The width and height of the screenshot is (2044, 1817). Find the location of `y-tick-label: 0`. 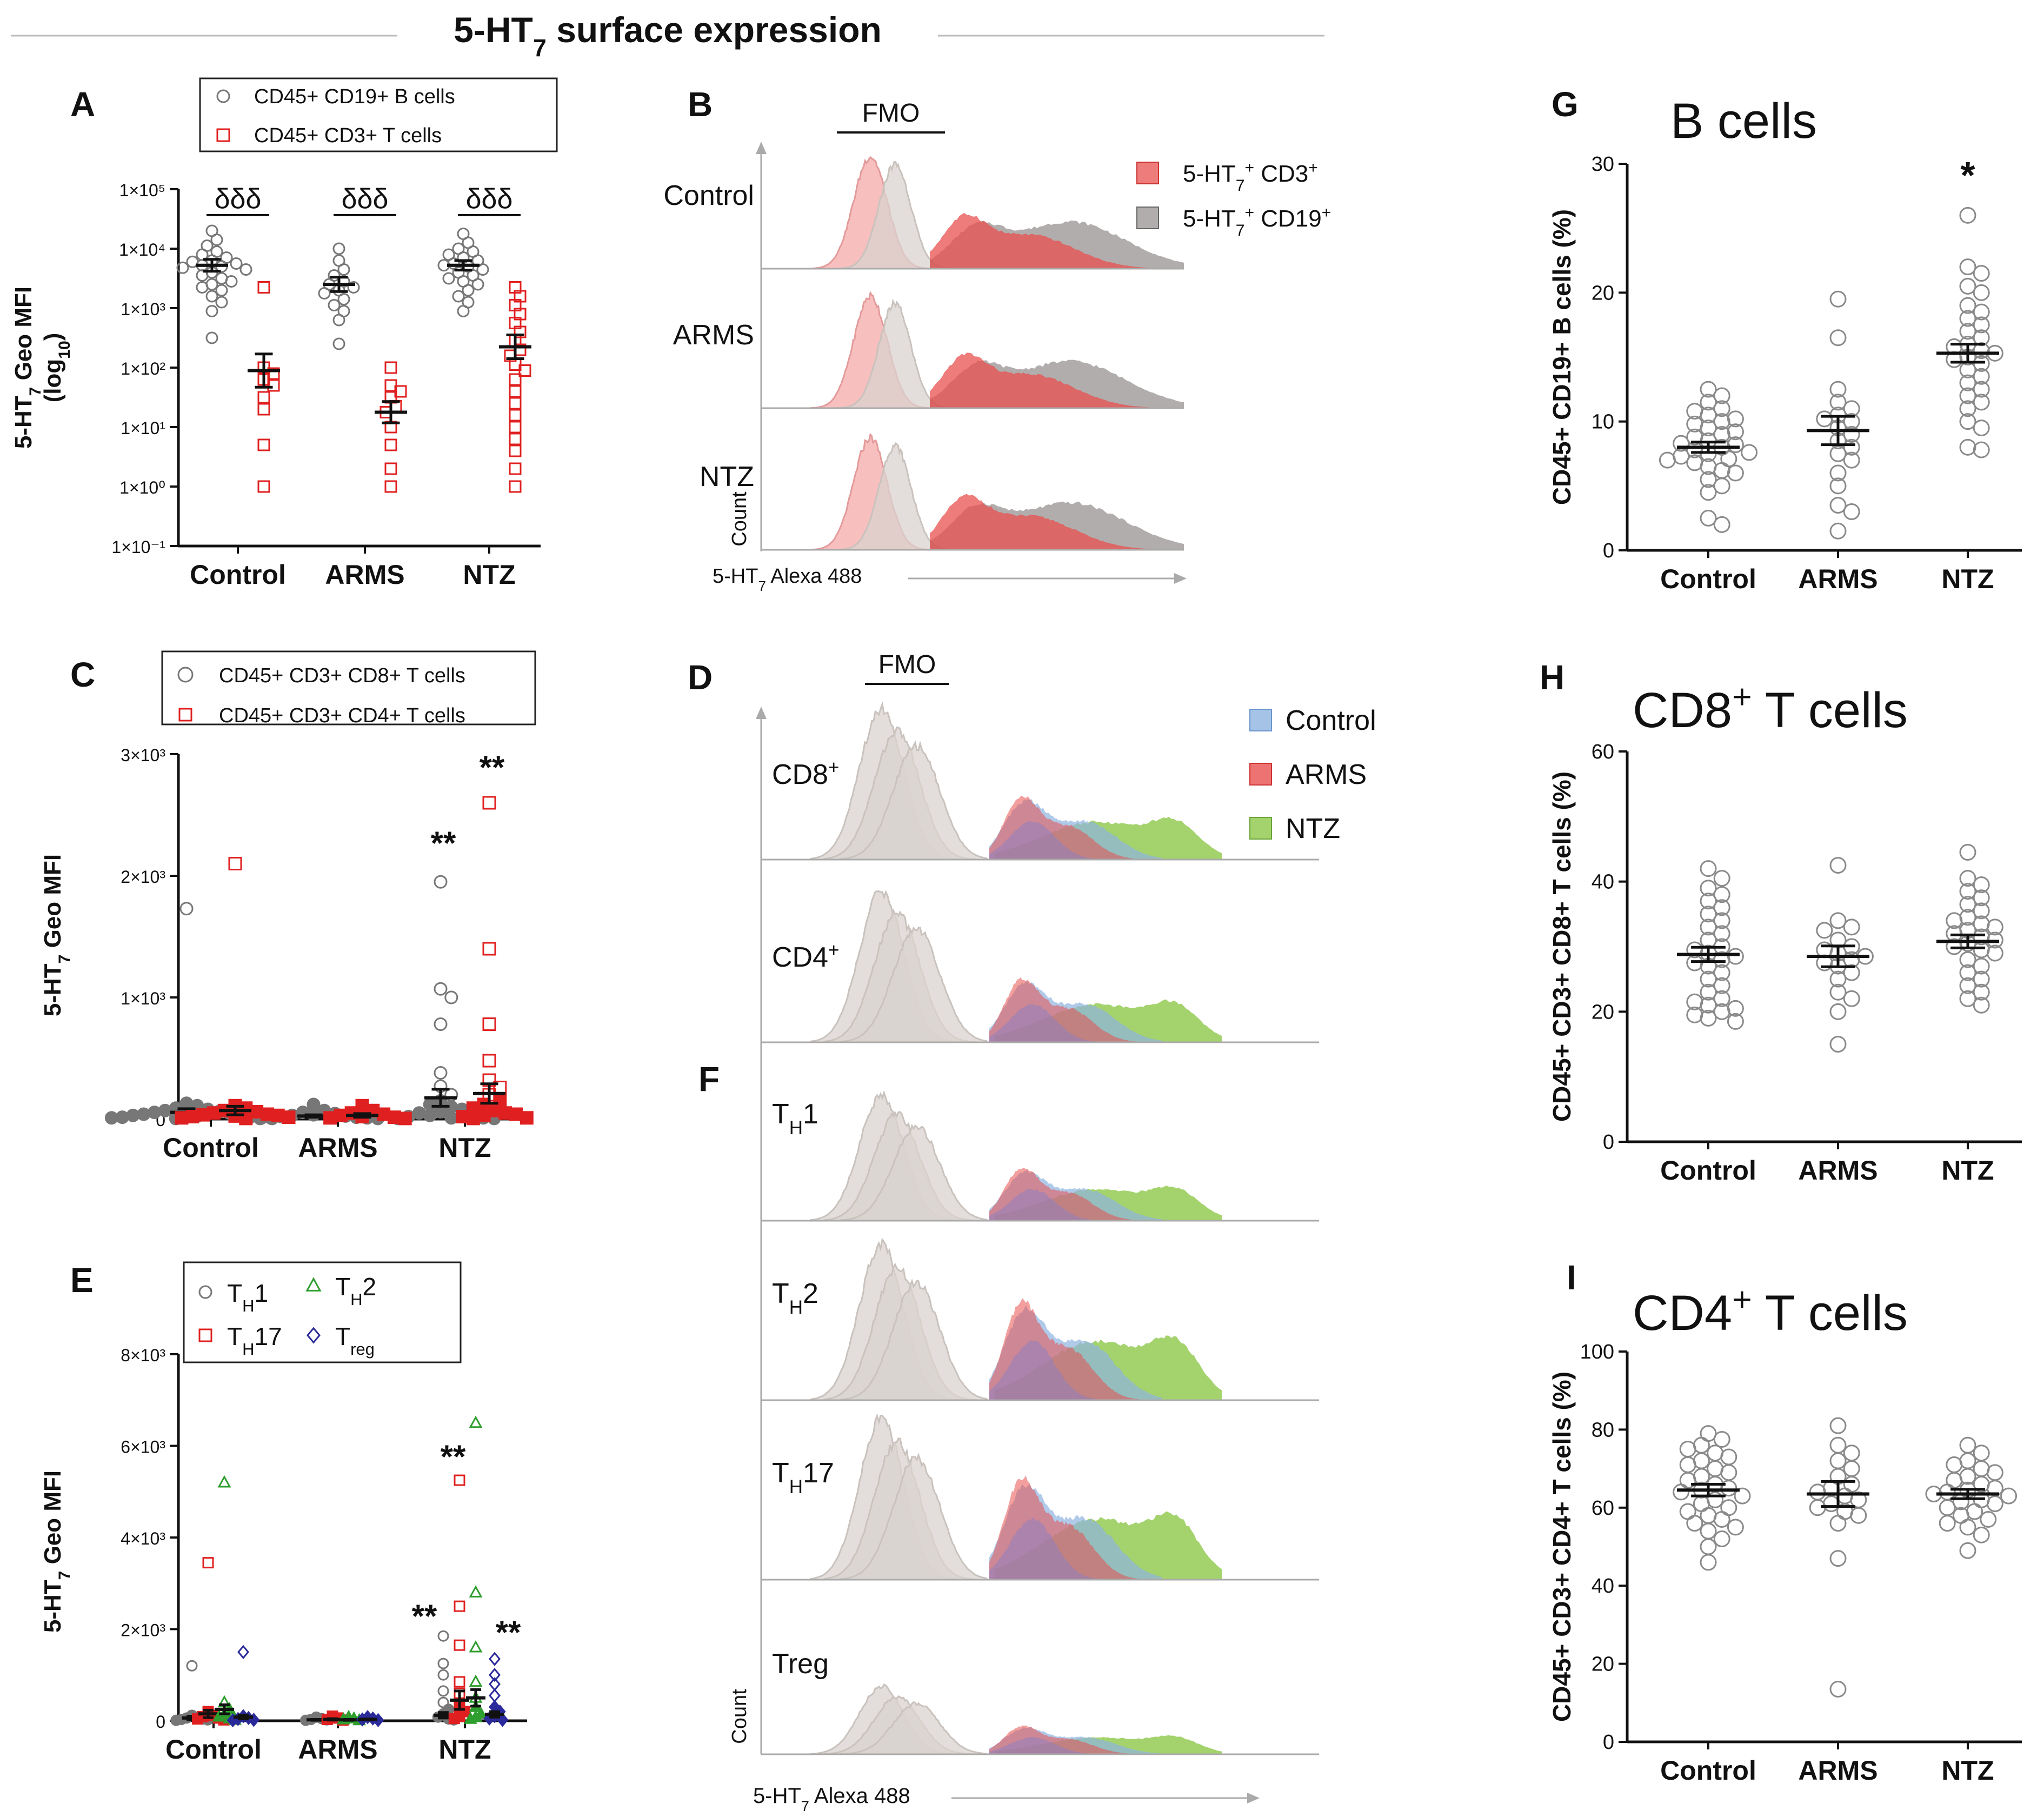

y-tick-label: 0 is located at coordinates (160, 1722).